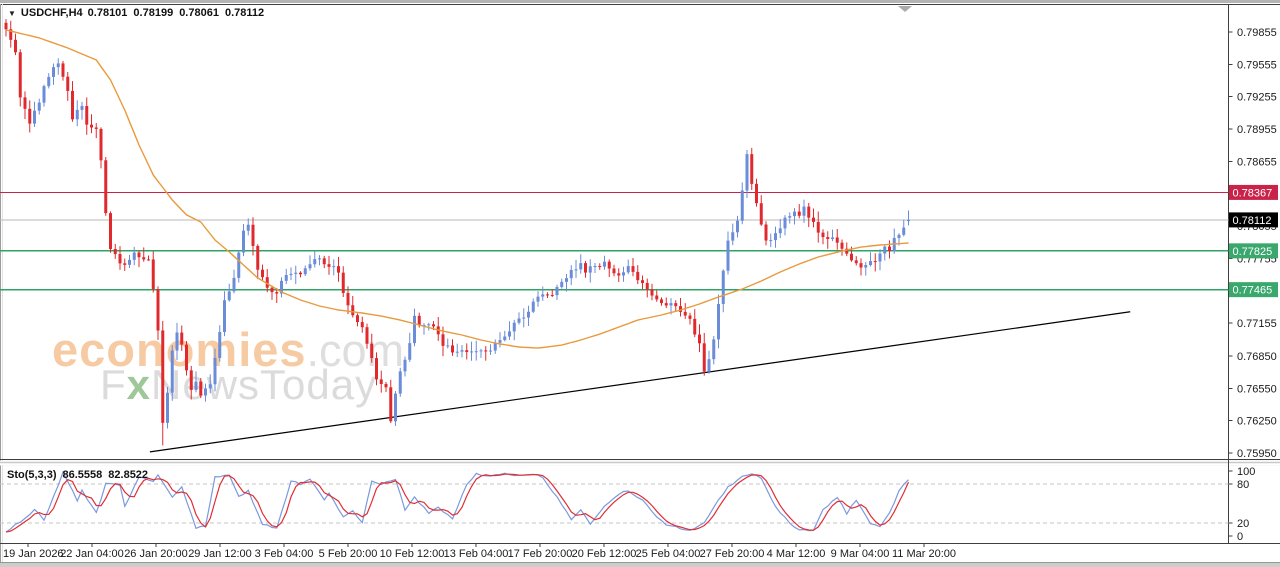 This screenshot has height=567, width=1280. What do you see at coordinates (905, 9) in the screenshot?
I see `chart-shift-marker-icon` at bounding box center [905, 9].